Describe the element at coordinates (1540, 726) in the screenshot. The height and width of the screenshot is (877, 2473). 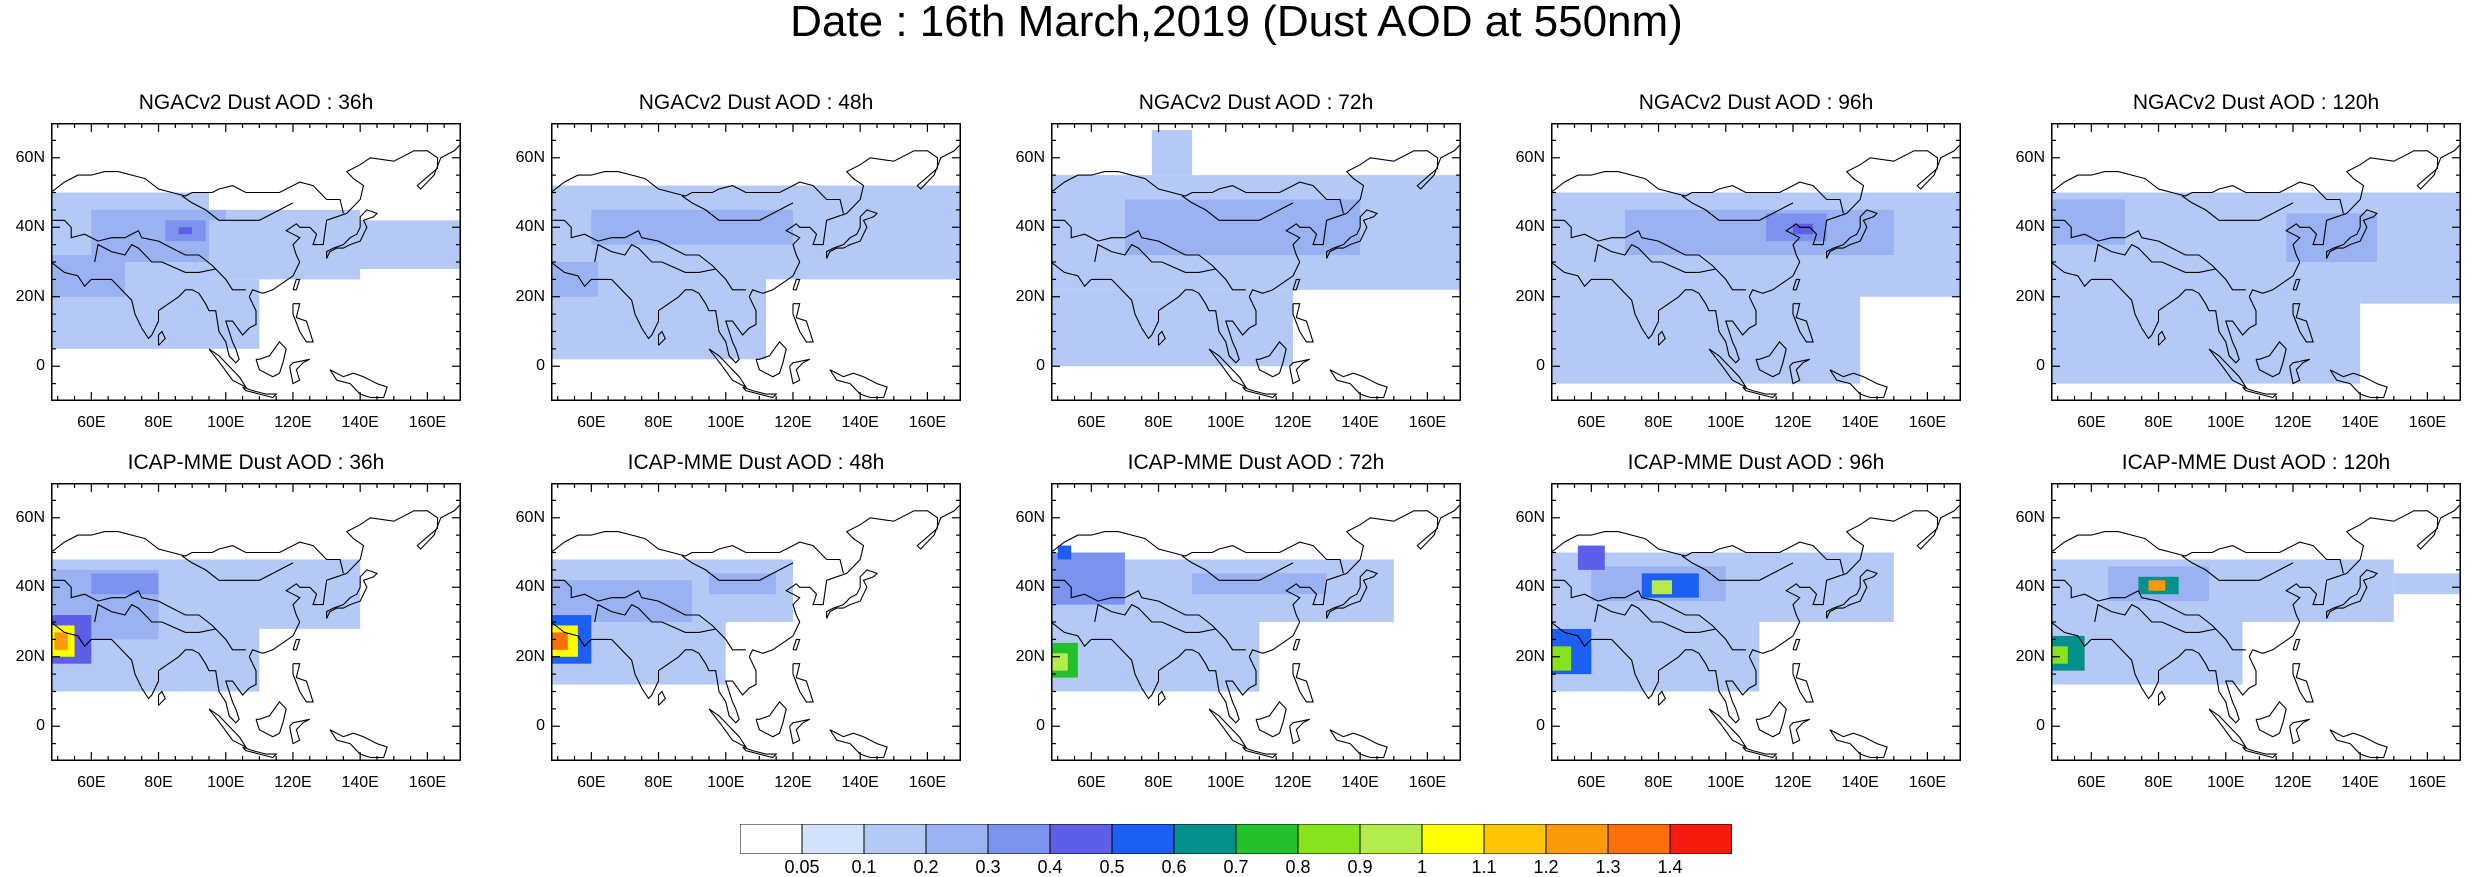
I see `lat-tick-label: 0` at that location.